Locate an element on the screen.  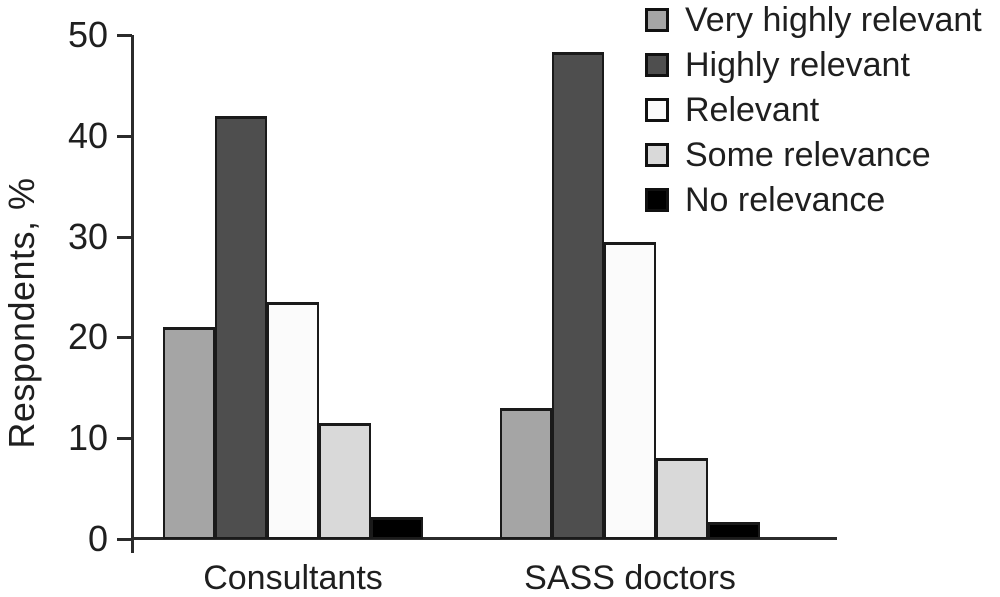
y-tick-label: 50 is located at coordinates (87, 34).